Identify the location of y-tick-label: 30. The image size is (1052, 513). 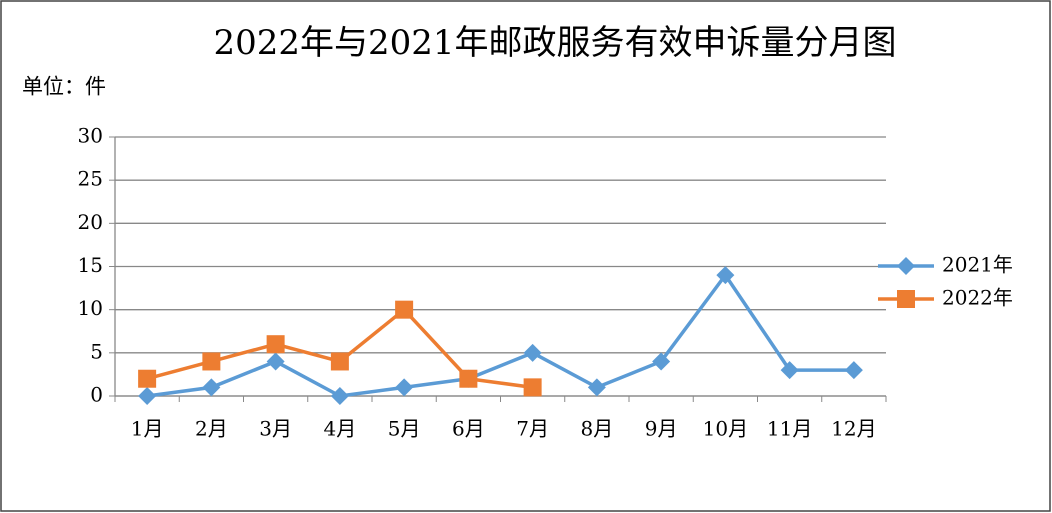
(90, 136).